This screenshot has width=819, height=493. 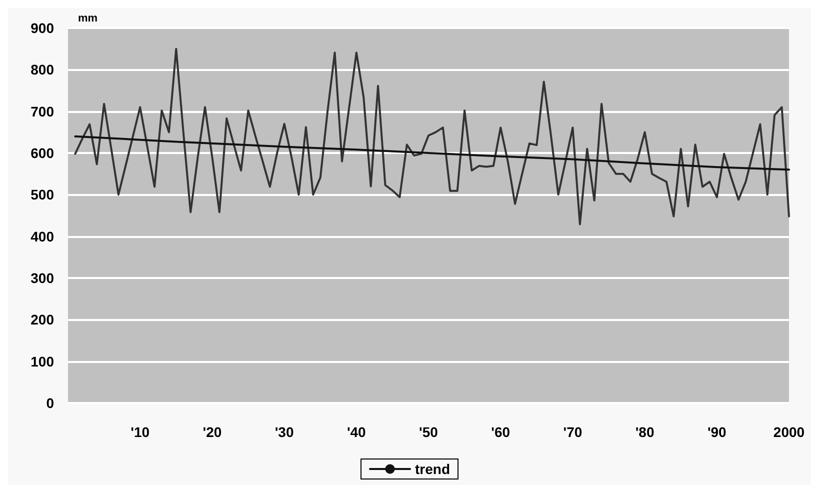 I want to click on y-tick-label: 300, so click(x=42, y=278).